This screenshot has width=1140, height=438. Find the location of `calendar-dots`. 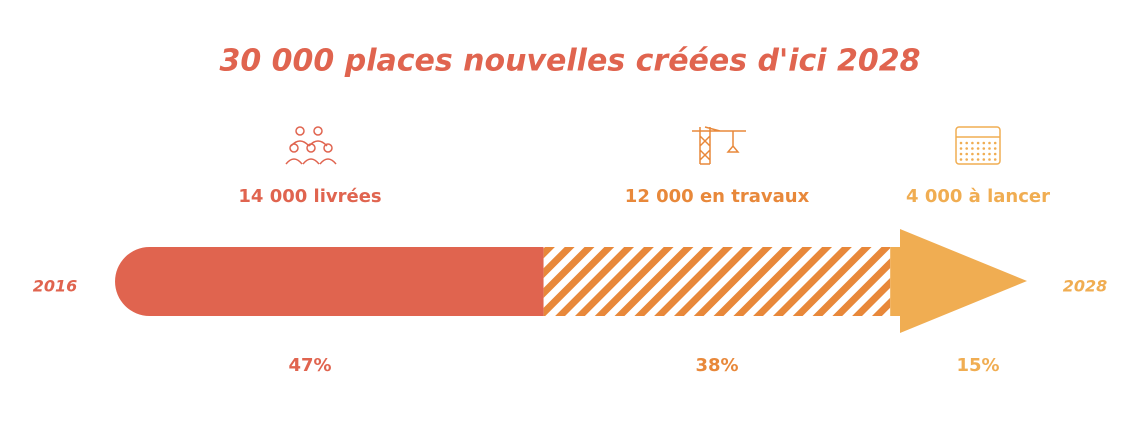

calendar-dots is located at coordinates (978, 151).